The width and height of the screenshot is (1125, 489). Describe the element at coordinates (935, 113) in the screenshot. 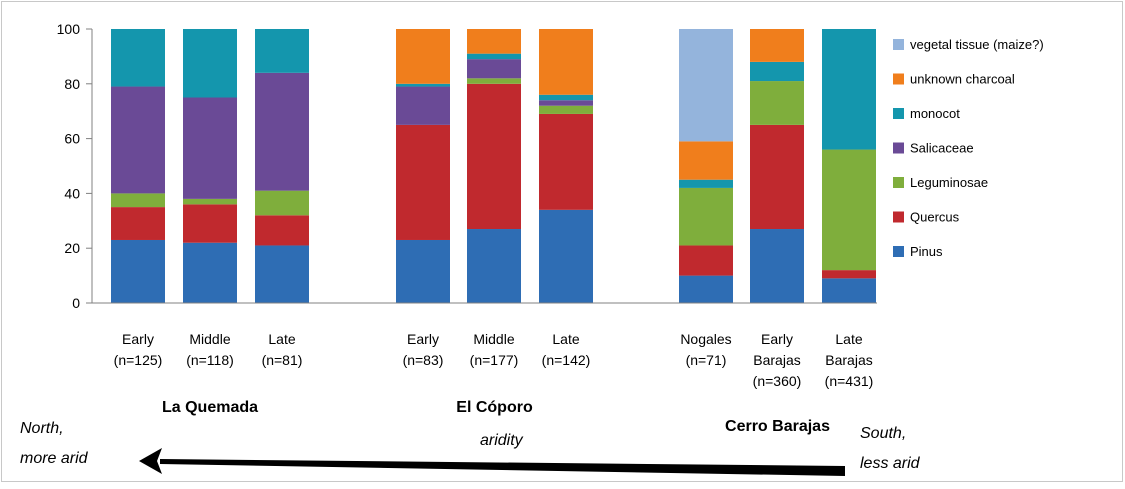

I see `legend-label: monocot` at that location.